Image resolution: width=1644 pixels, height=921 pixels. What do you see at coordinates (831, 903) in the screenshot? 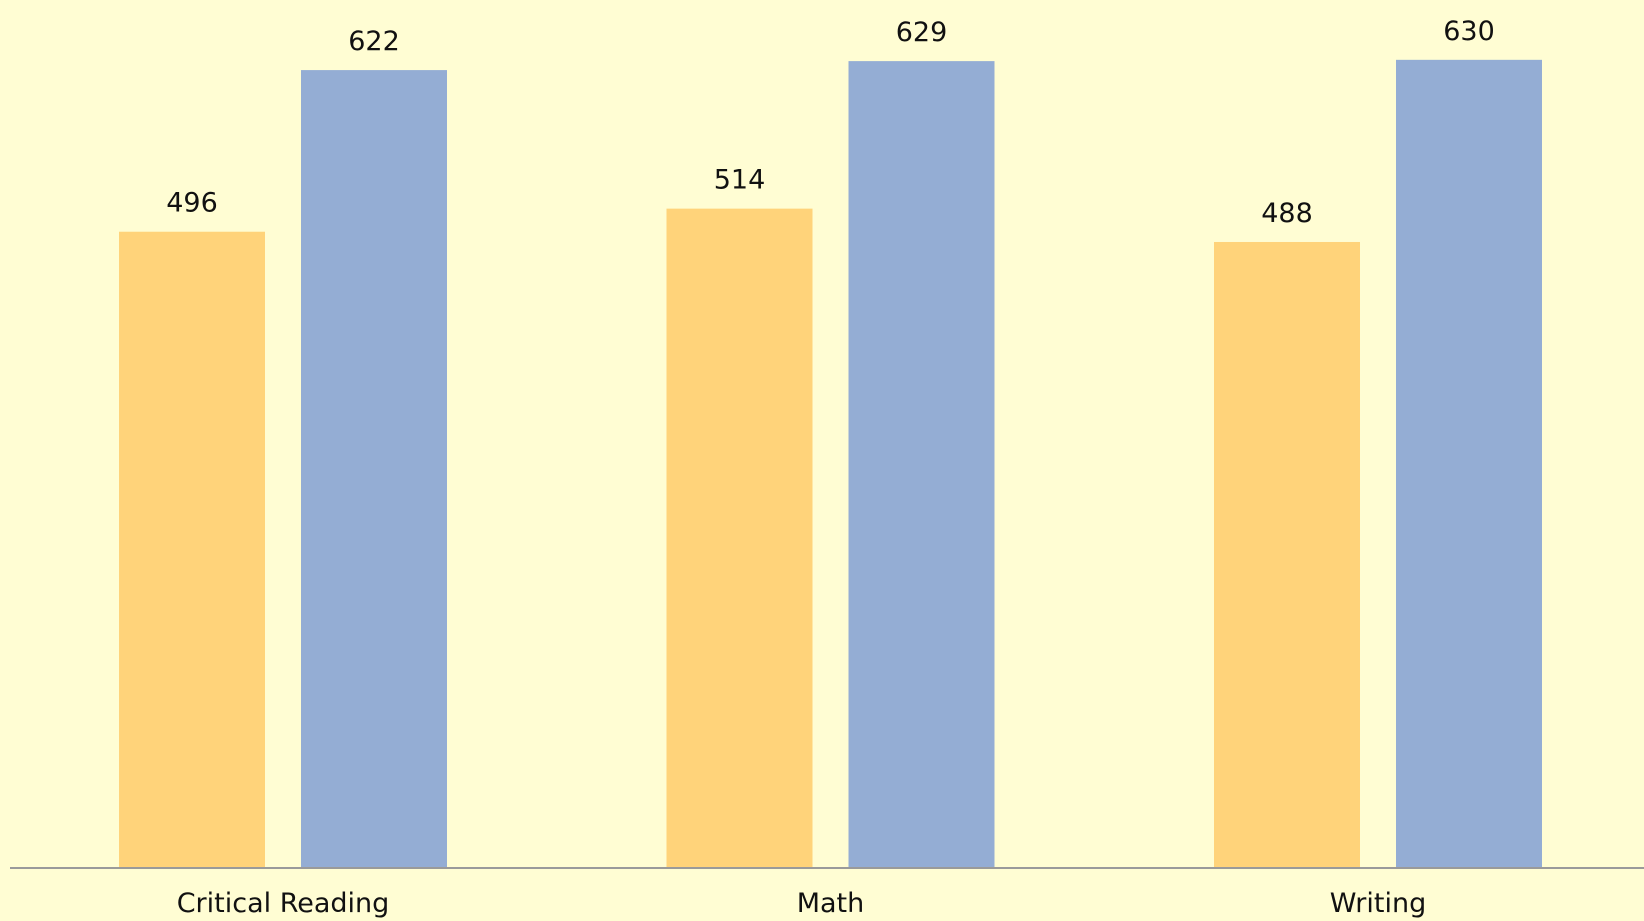
I see `x-tick-label-math: Math` at bounding box center [831, 903].